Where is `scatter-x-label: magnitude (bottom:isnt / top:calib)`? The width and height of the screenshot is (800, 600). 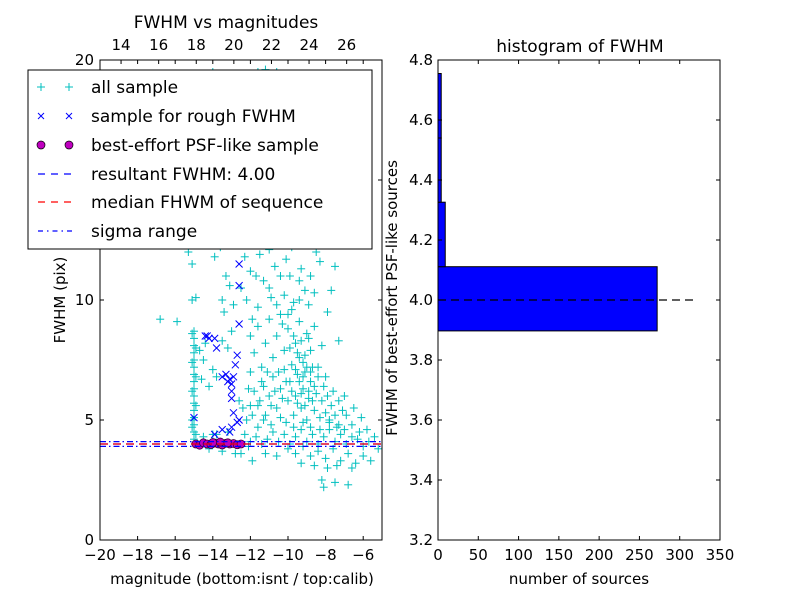 scatter-x-label: magnitude (bottom:isnt / top:calib) is located at coordinates (242, 579).